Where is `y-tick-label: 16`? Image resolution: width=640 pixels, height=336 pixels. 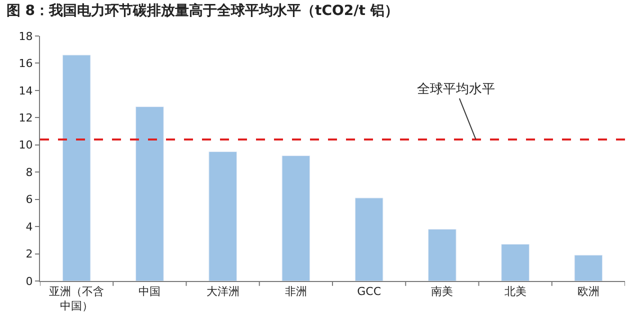
y-tick-label: 16 is located at coordinates (25, 63).